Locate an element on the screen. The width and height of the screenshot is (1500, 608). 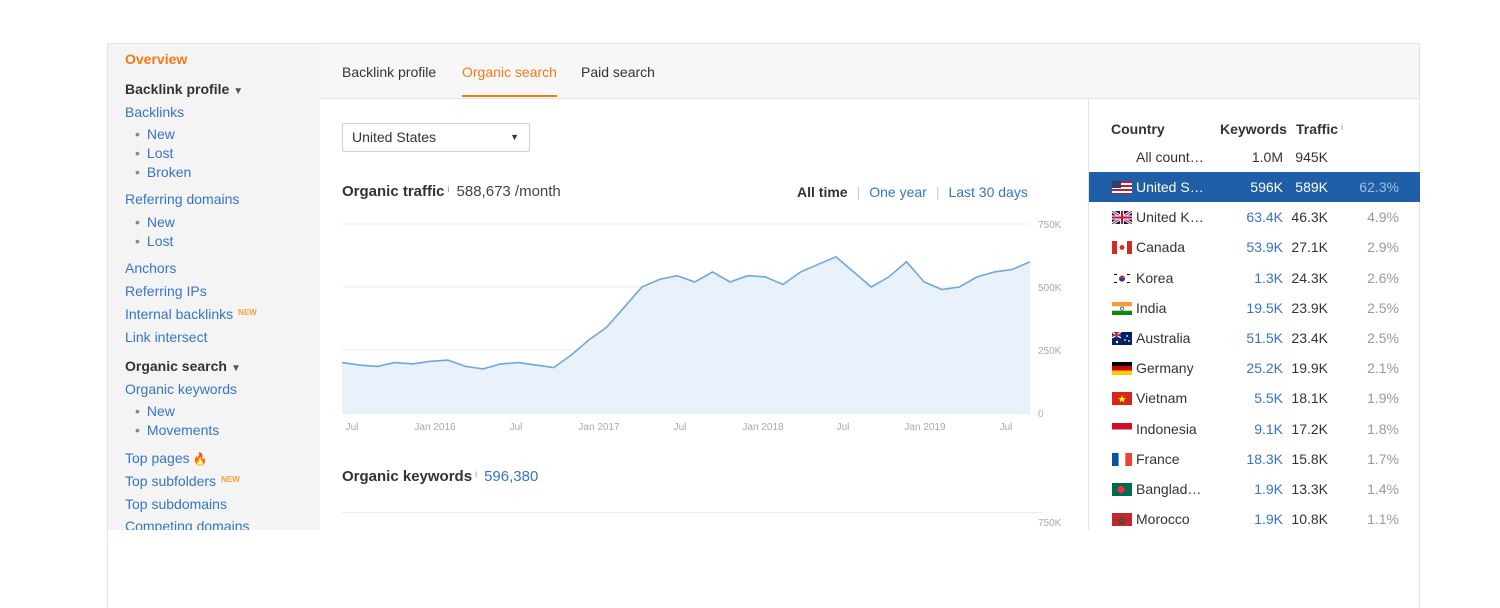
y-tick-label: 0 is located at coordinates (1041, 414).